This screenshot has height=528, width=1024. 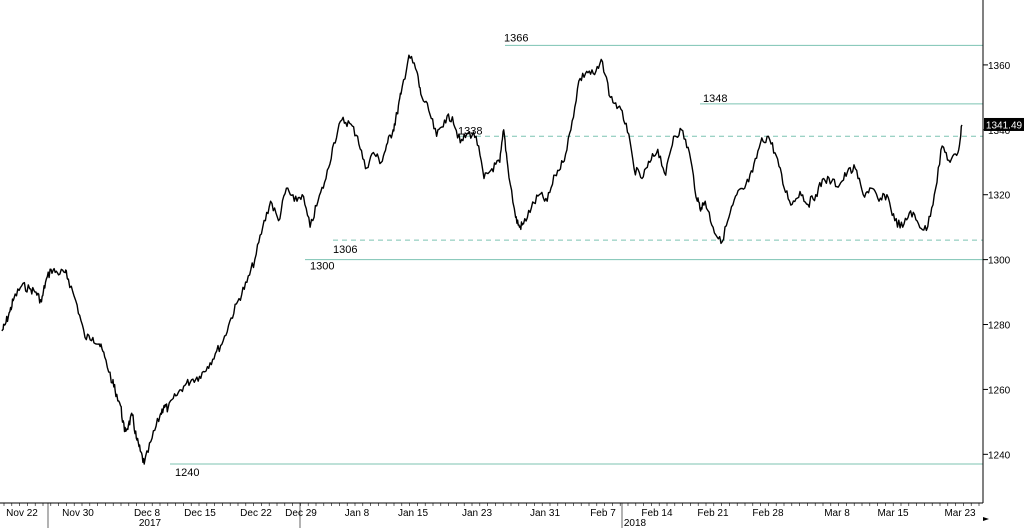 I want to click on y-tick-label-1280: 1280, so click(x=999, y=326).